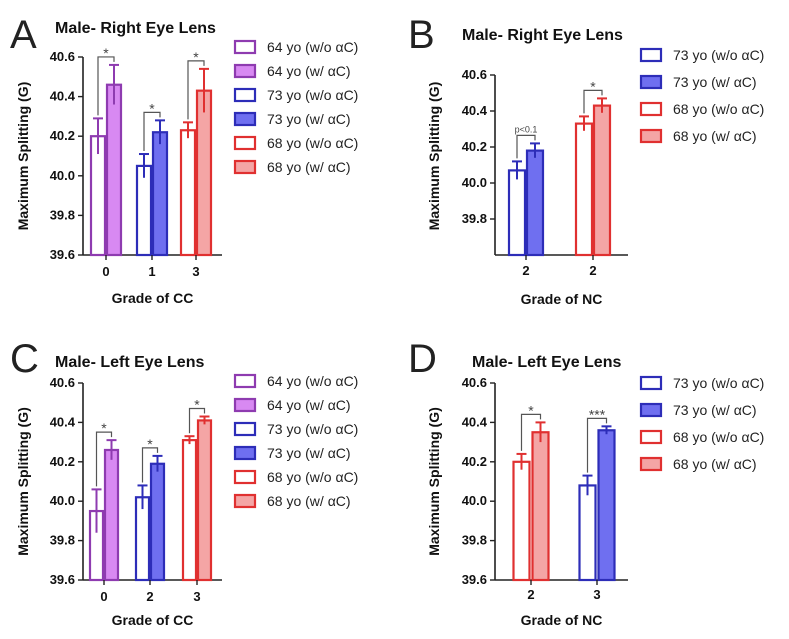  I want to click on panel-letter: A, so click(23, 35).